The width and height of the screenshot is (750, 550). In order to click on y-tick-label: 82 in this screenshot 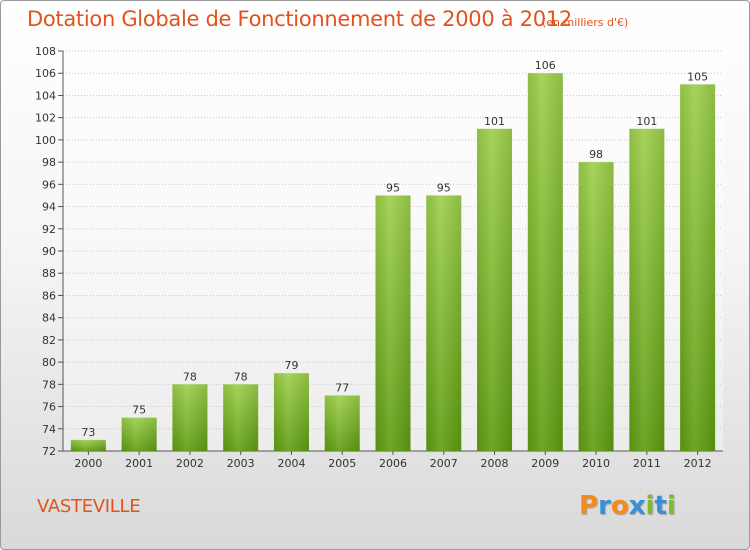, I will do `click(49, 340)`.